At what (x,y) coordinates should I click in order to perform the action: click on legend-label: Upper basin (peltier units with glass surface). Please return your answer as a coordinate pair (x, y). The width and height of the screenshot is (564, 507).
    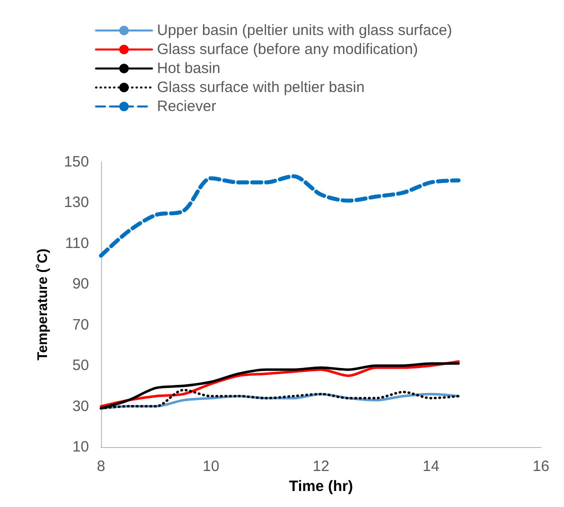
    Looking at the image, I should click on (304, 30).